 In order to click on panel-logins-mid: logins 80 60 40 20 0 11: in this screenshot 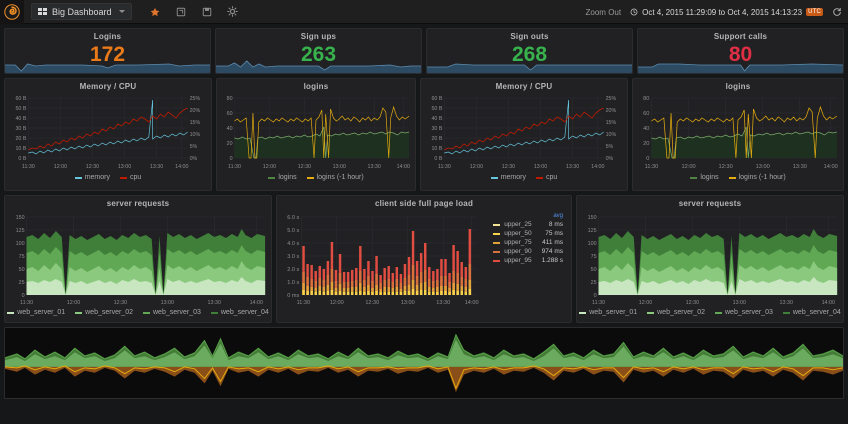, I will do `click(316, 134)`.